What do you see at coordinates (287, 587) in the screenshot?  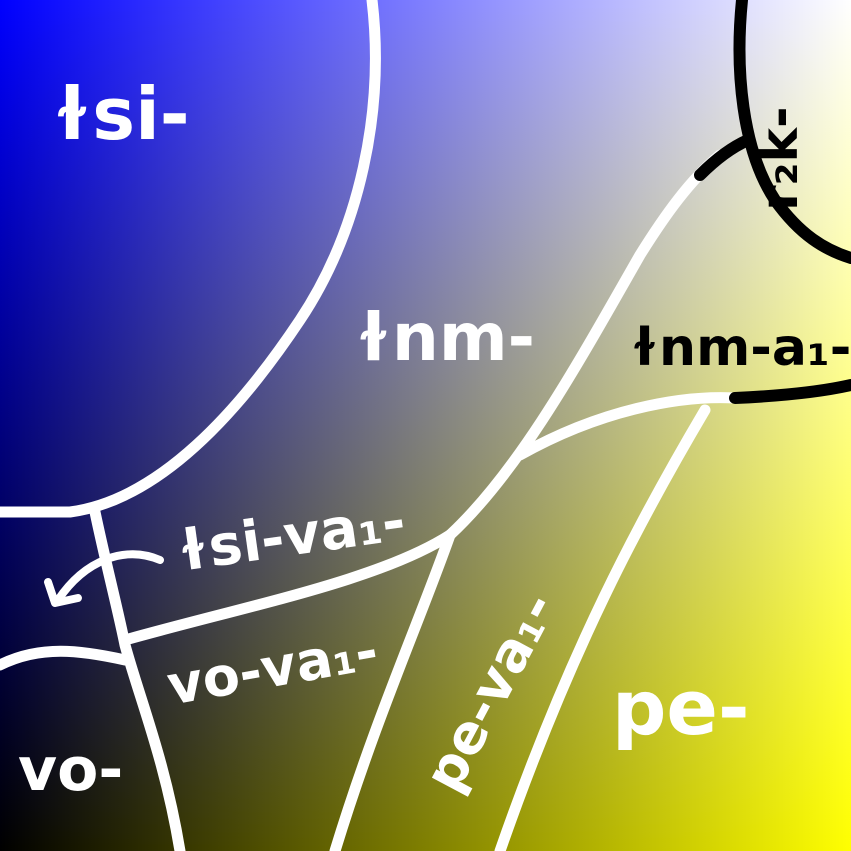 I see `boundary-tsi-va1` at bounding box center [287, 587].